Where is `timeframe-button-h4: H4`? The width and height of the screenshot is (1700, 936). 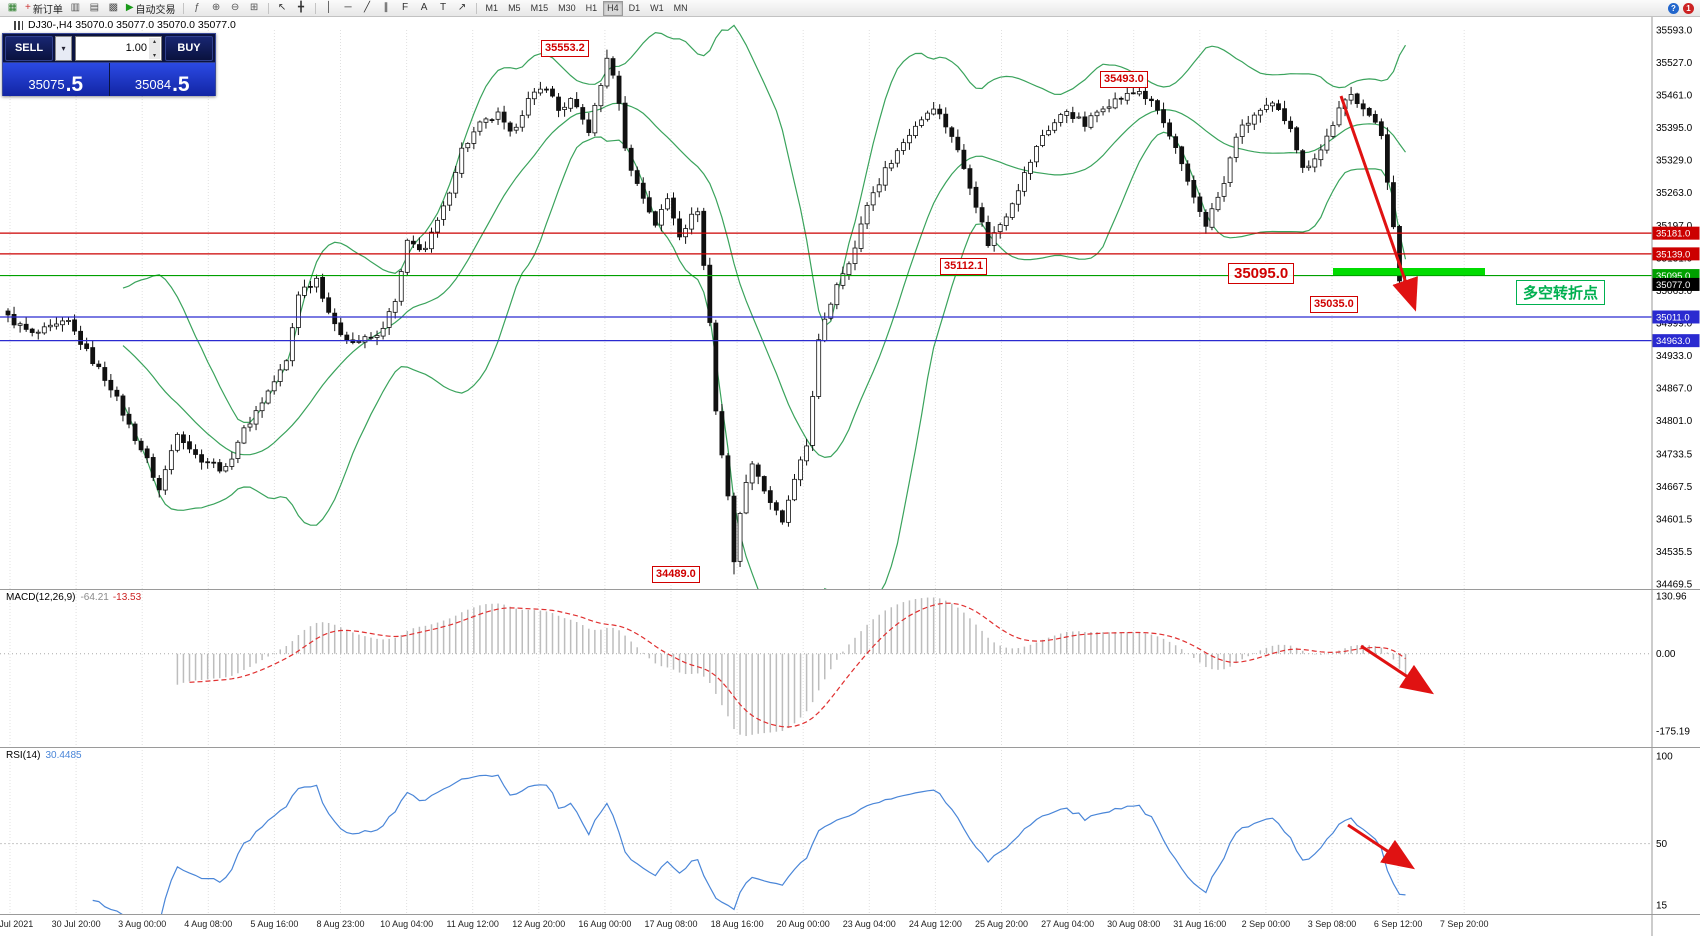
timeframe-button-h4: H4 is located at coordinates (613, 8).